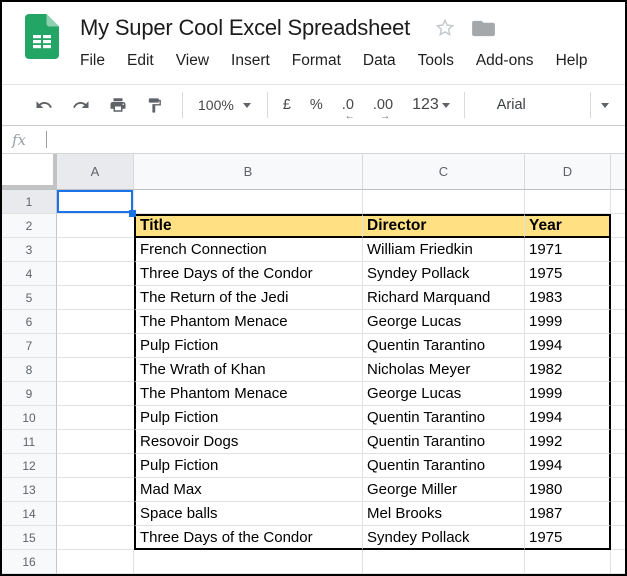 This screenshot has width=627, height=576. Describe the element at coordinates (132, 213) in the screenshot. I see `selection-fill-handle` at that location.